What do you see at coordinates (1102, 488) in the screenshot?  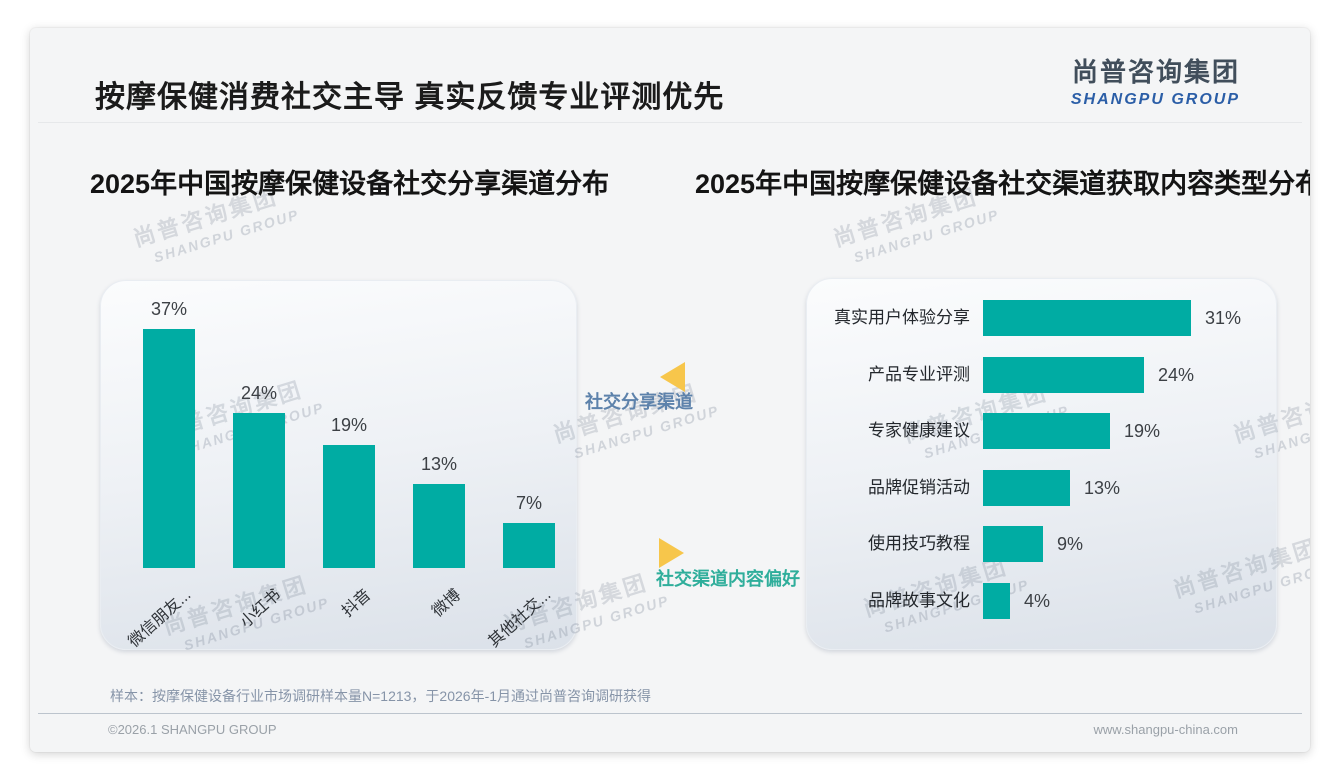 I see `hbar-value-label: 13%` at bounding box center [1102, 488].